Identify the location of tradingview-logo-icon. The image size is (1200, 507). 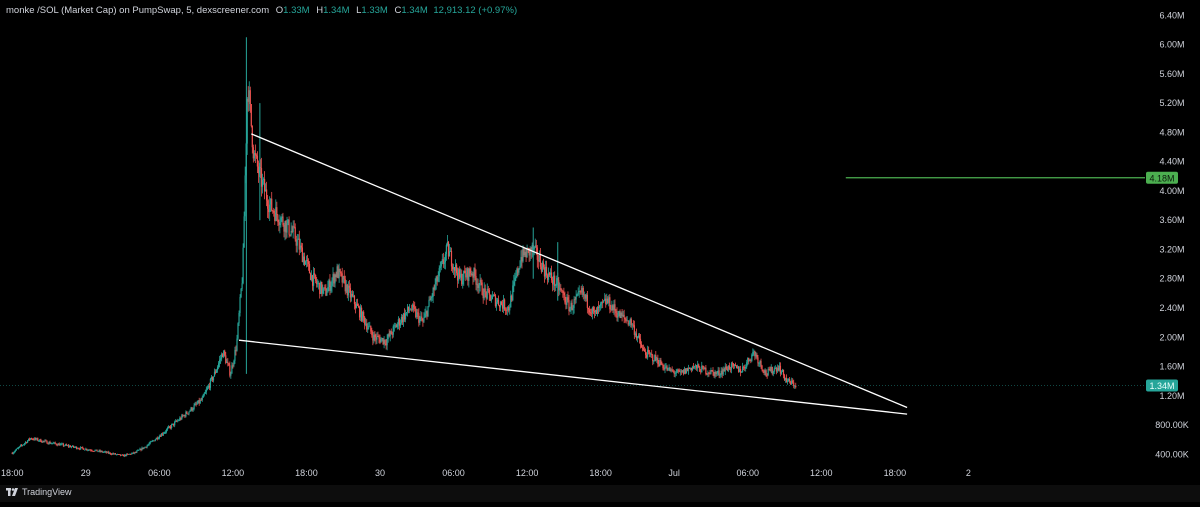
(12, 492).